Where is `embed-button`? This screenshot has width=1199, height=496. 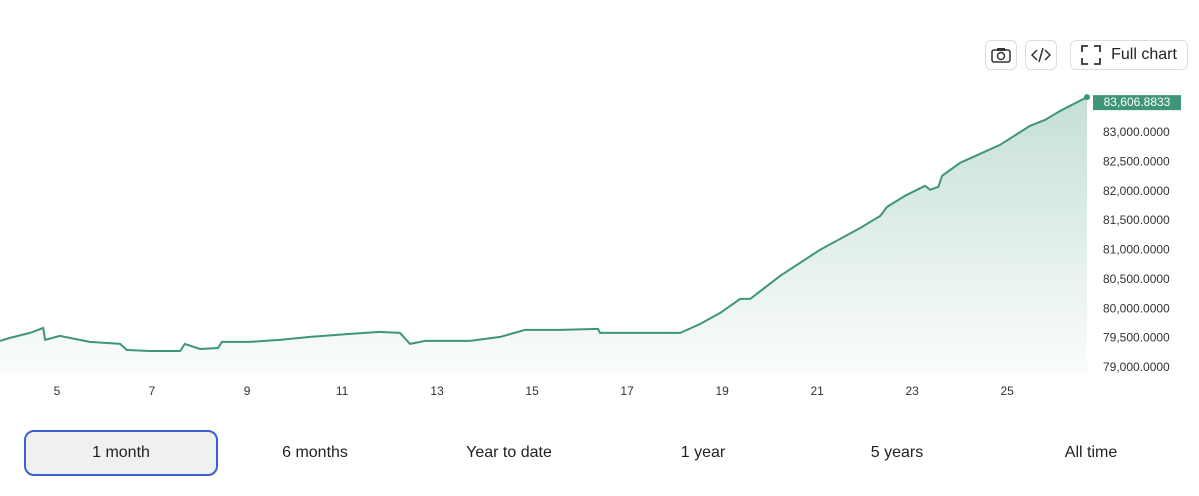 embed-button is located at coordinates (1041, 55).